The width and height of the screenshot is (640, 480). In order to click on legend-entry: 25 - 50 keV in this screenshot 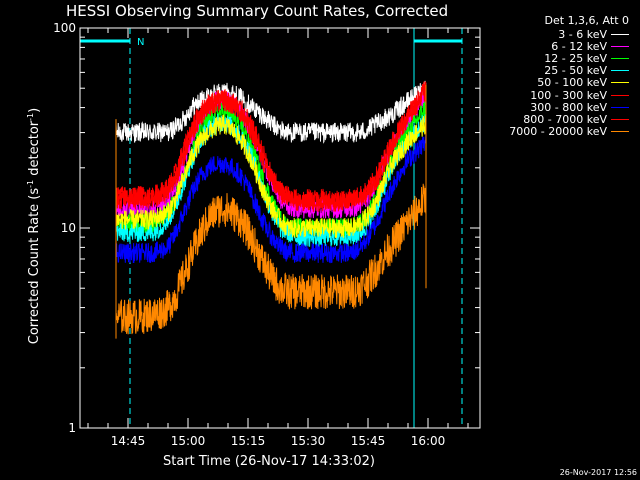, I will do `click(559, 71)`.